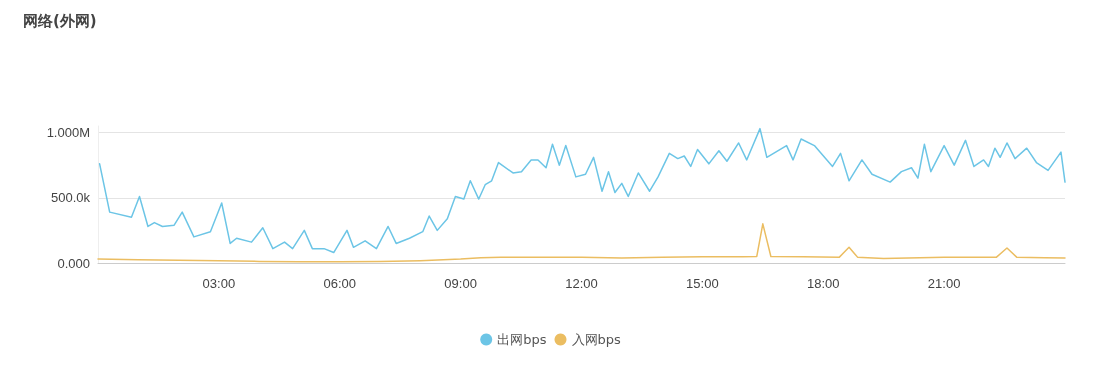 This screenshot has width=1101, height=367. I want to click on legend-label: 出网bps, so click(522, 339).